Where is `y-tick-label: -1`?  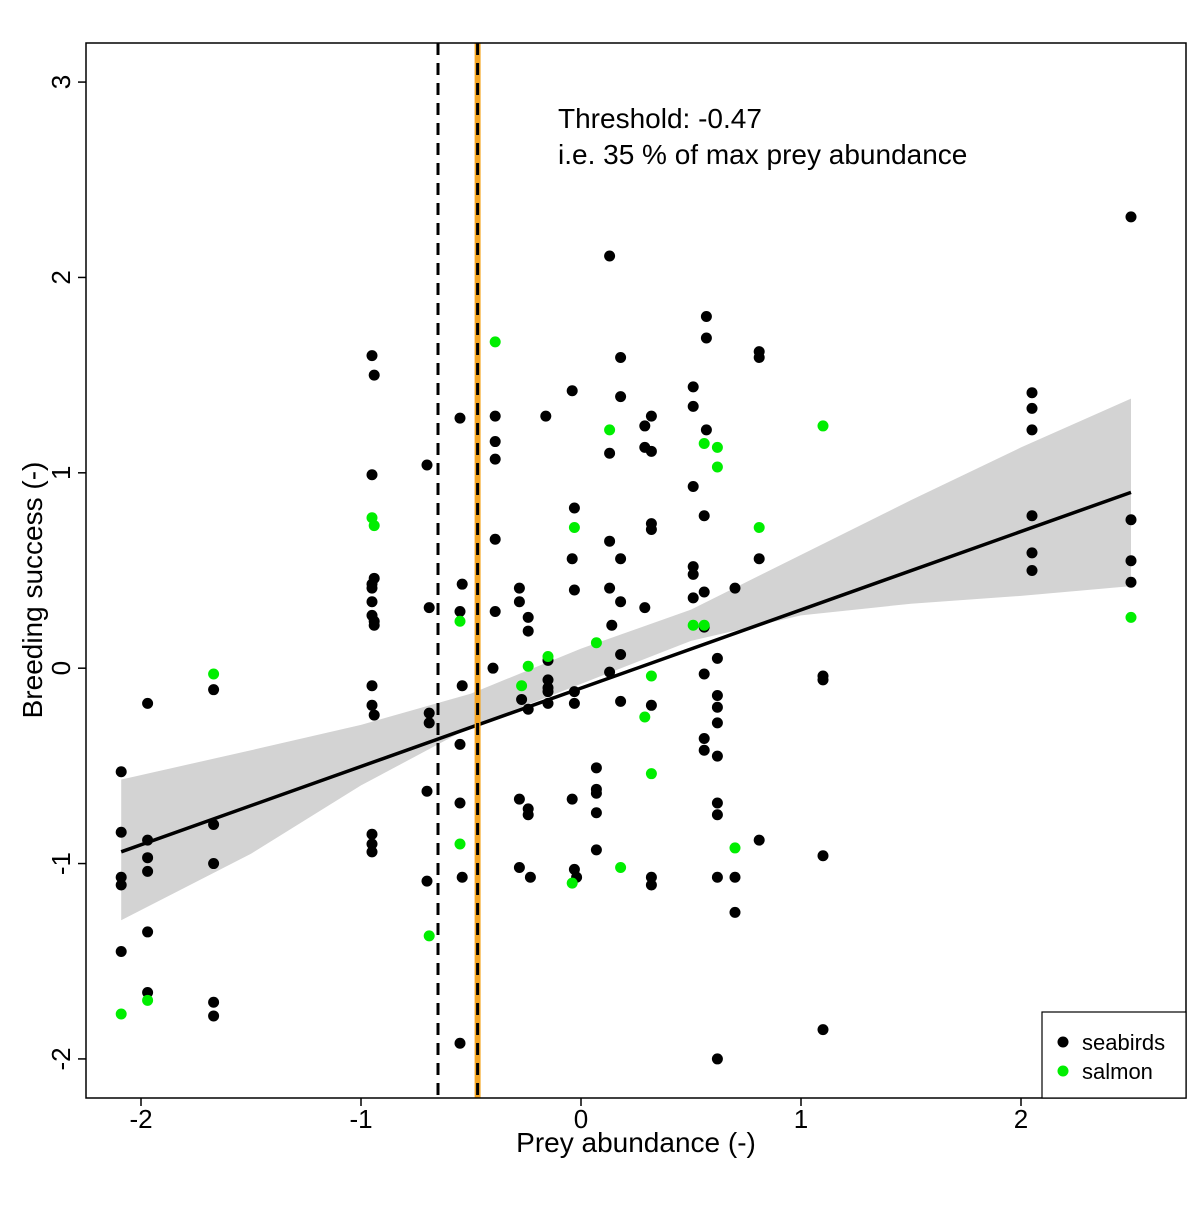 y-tick-label: -1 is located at coordinates (61, 863).